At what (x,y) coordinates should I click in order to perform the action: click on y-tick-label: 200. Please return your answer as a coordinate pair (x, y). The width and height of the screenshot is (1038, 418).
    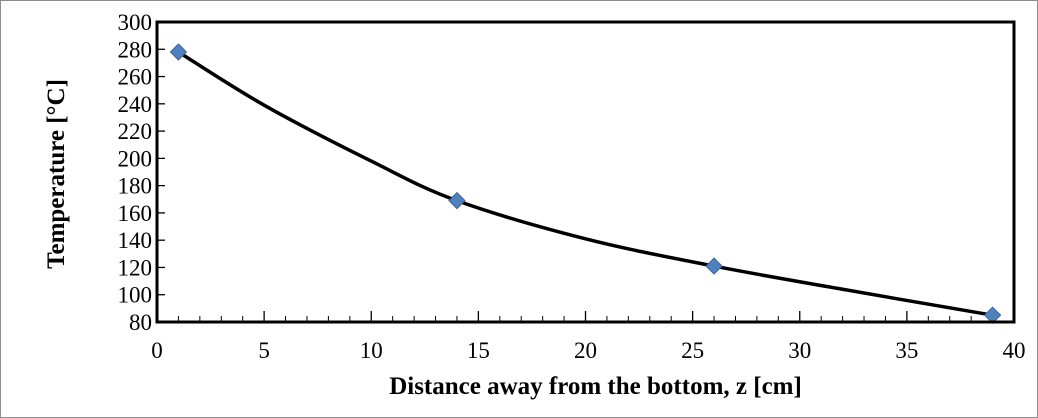
    Looking at the image, I should click on (135, 158).